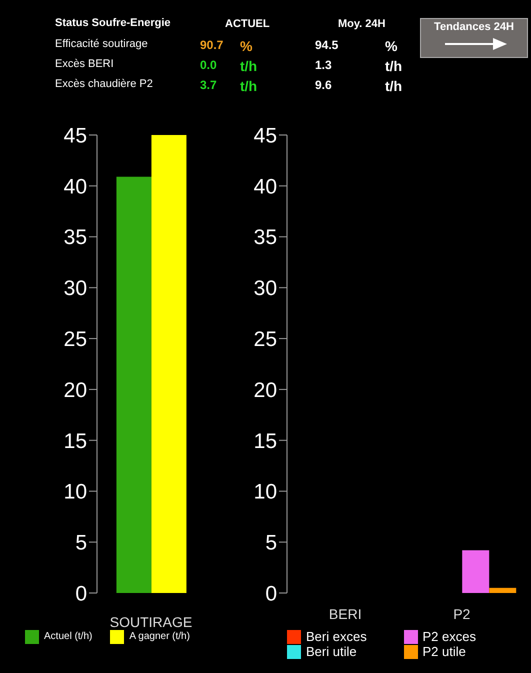 The height and width of the screenshot is (673, 531). Describe the element at coordinates (323, 65) in the screenshot. I see `text: 1.3` at that location.